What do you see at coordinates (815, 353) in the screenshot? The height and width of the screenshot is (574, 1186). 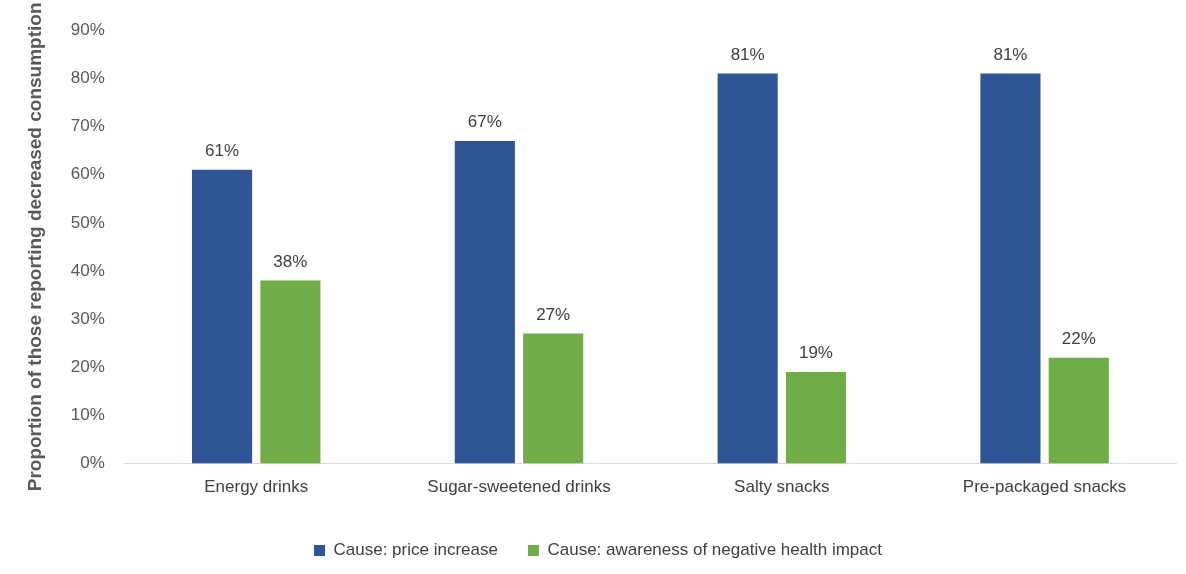 I see `data-label: 19%` at bounding box center [815, 353].